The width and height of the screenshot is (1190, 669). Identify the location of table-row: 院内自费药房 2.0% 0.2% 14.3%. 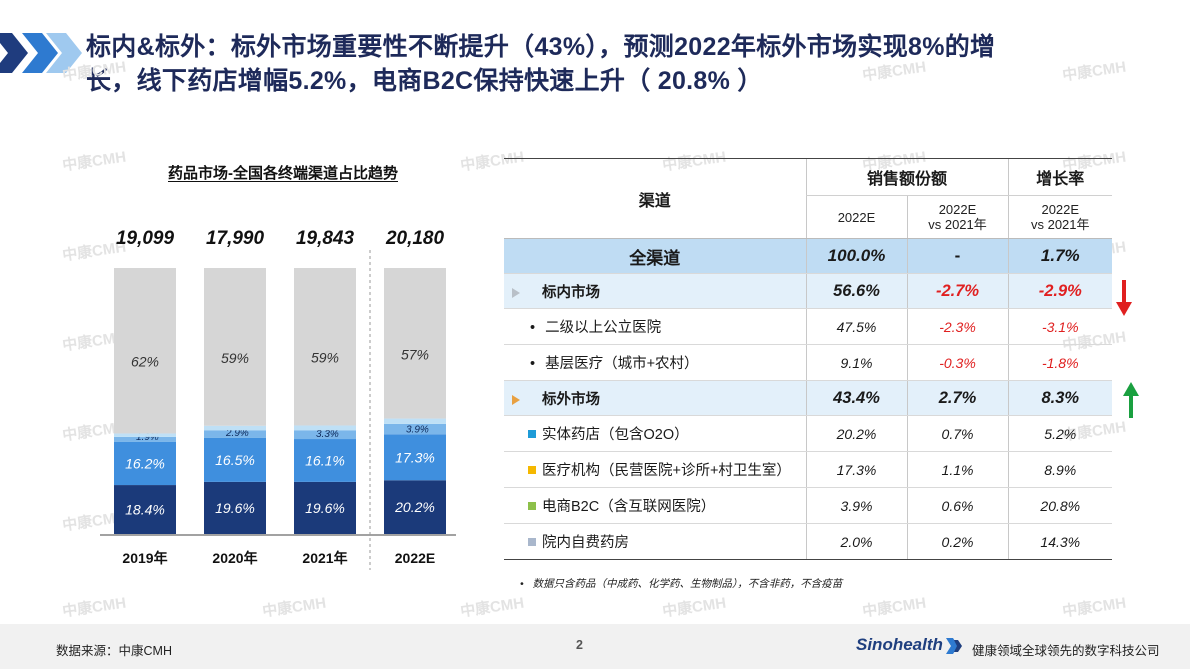
(808, 541).